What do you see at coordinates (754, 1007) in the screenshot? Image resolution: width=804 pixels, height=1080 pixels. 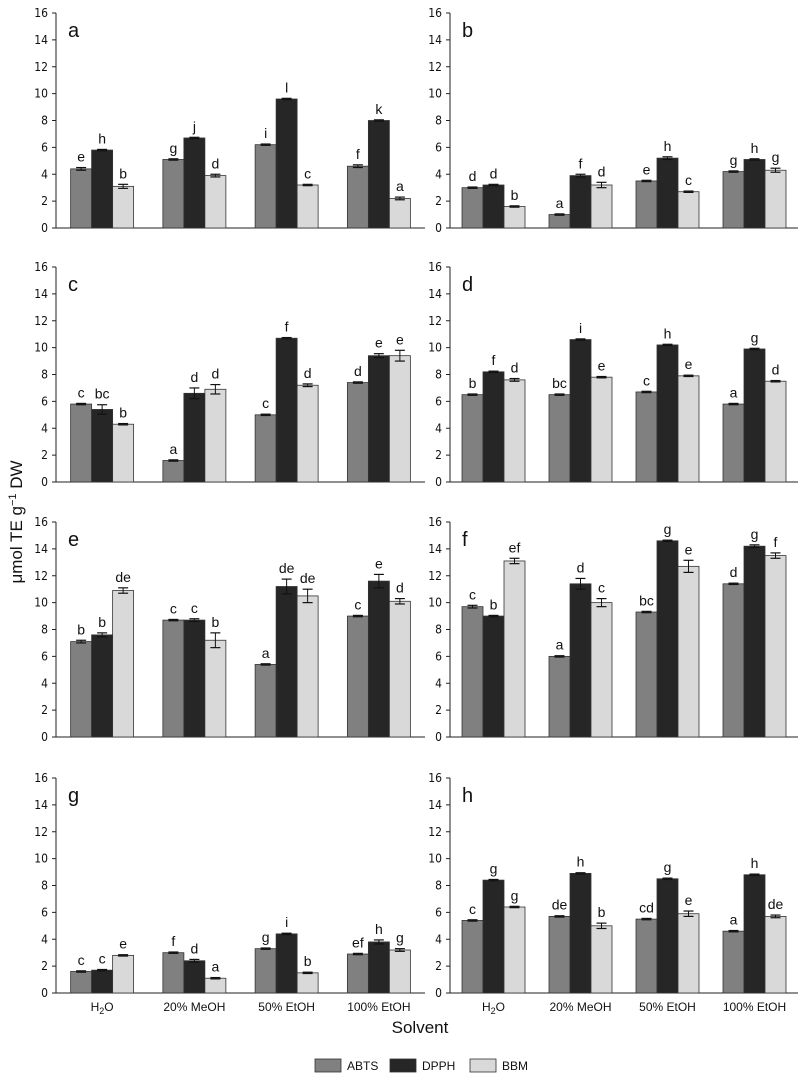 I see `x-tick-label: 100% EtOH` at bounding box center [754, 1007].